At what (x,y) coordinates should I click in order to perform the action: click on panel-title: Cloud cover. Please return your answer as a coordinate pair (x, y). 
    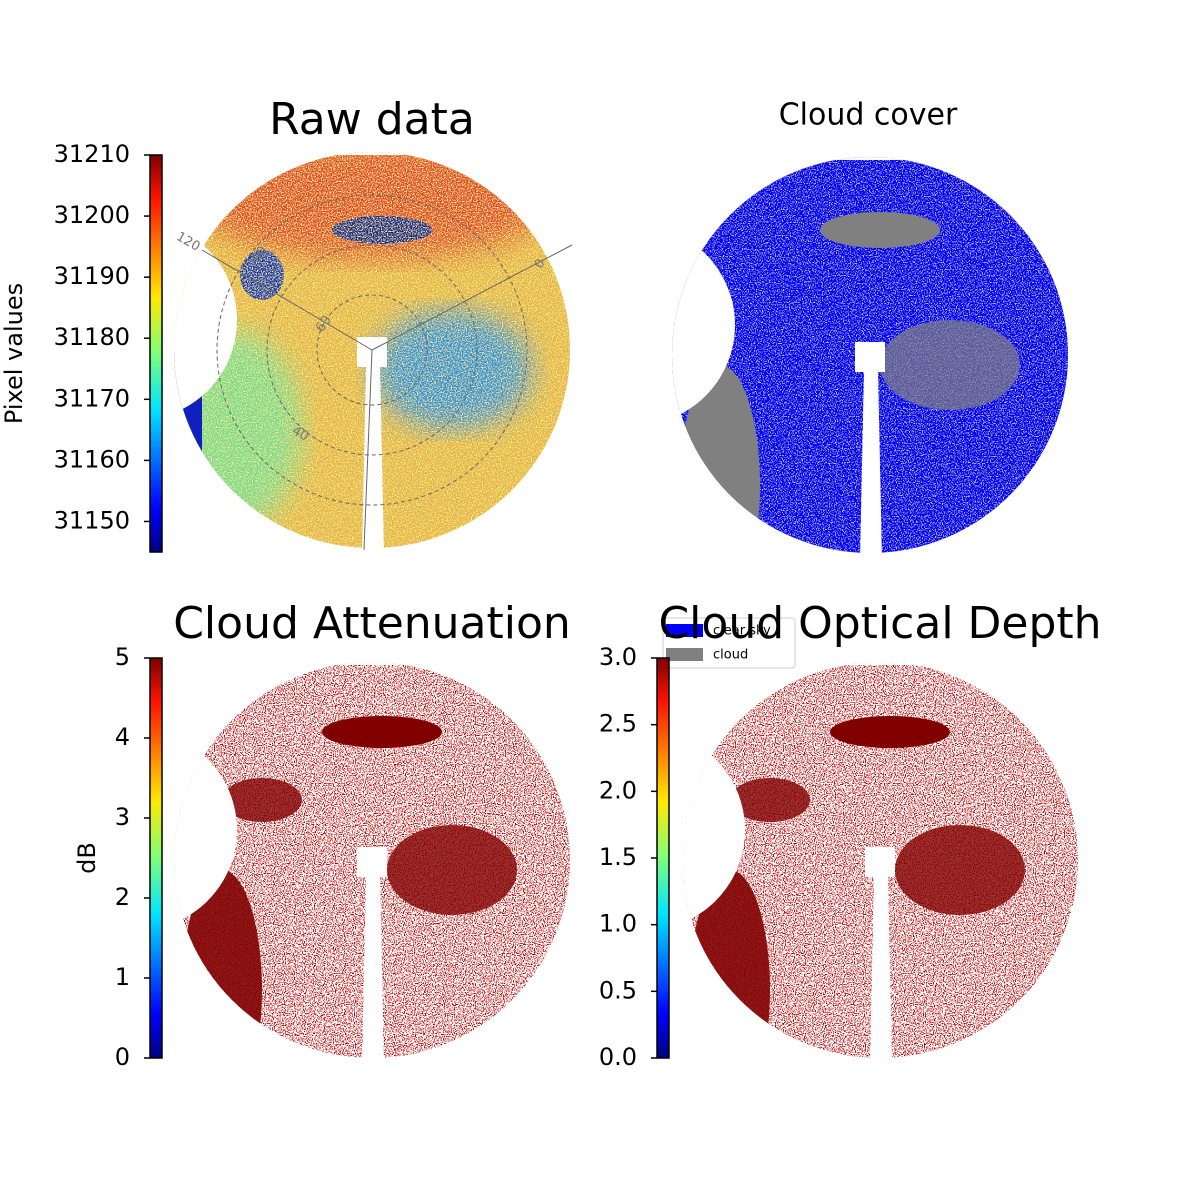
    Looking at the image, I should click on (868, 115).